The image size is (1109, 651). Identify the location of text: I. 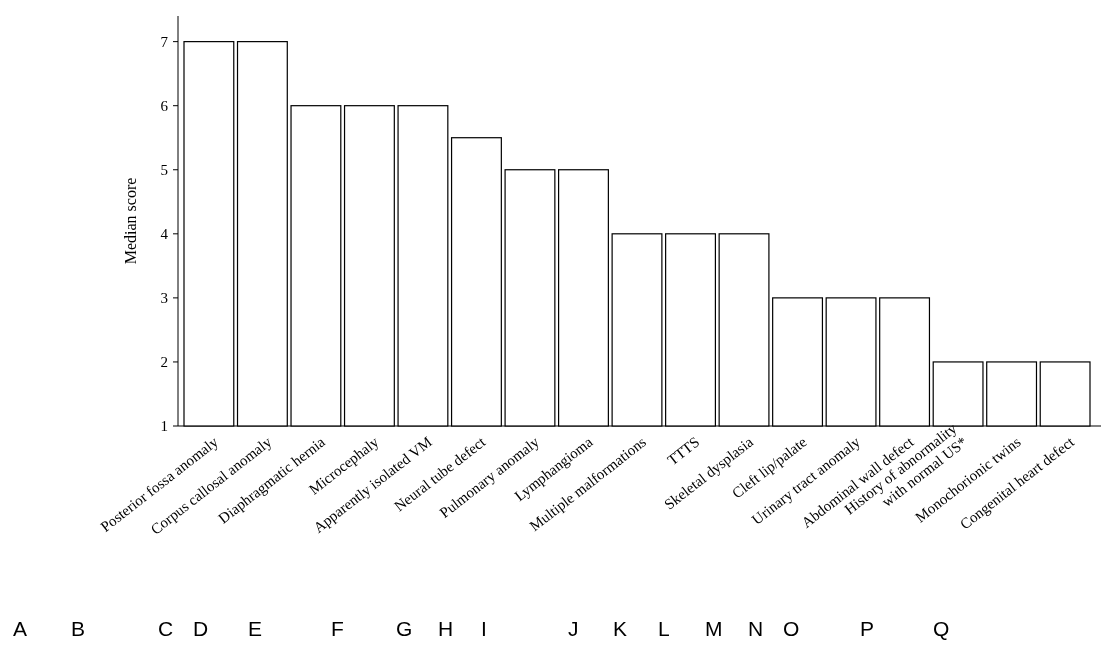
(484, 628).